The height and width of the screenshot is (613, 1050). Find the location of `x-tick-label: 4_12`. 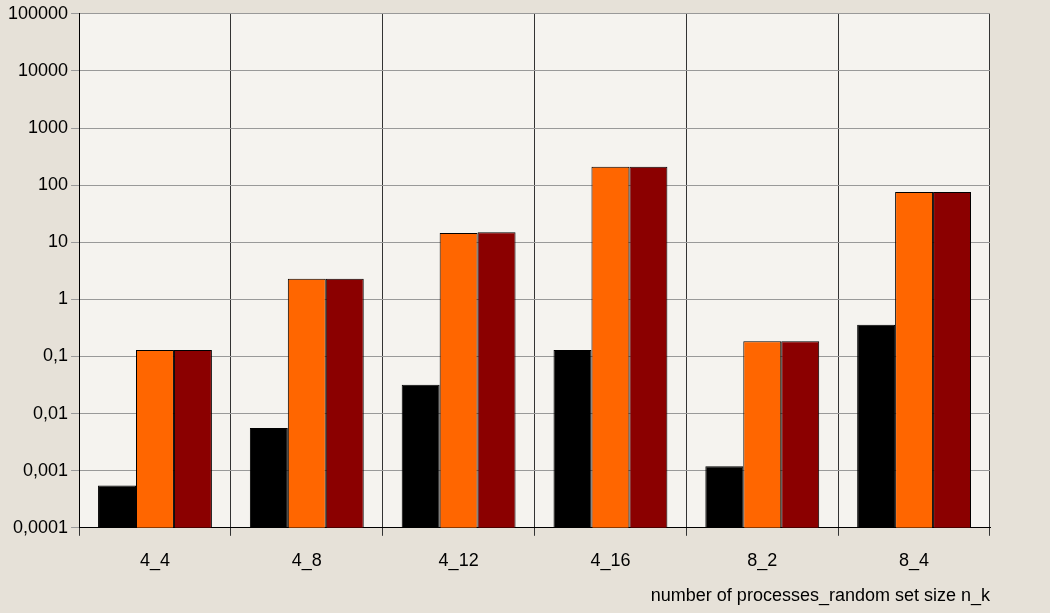

x-tick-label: 4_12 is located at coordinates (458, 560).